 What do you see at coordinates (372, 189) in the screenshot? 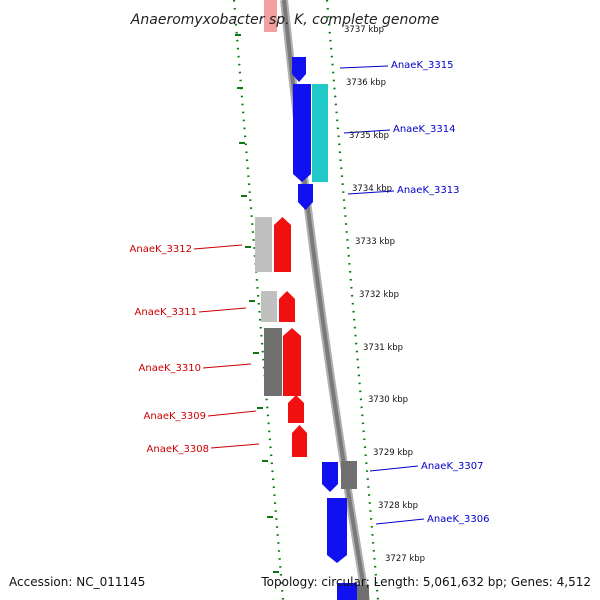
I see `kbp-tick-label: 3734 kbp` at bounding box center [372, 189].